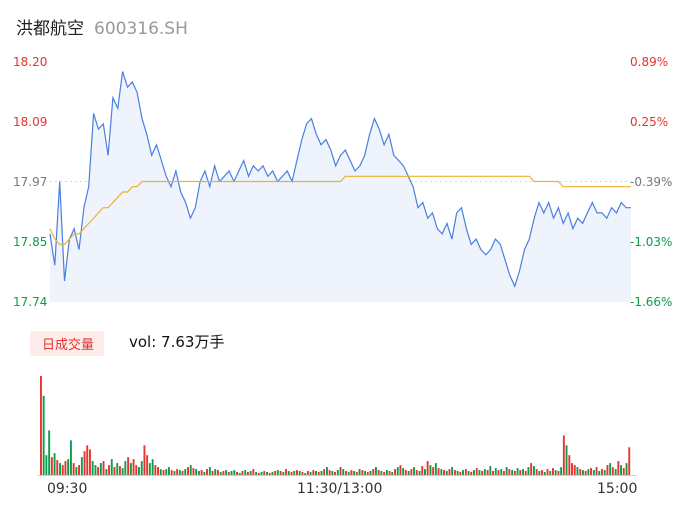 The height and width of the screenshot is (524, 686). I want to click on y-tick-left-1: 18.09, so click(30, 122).